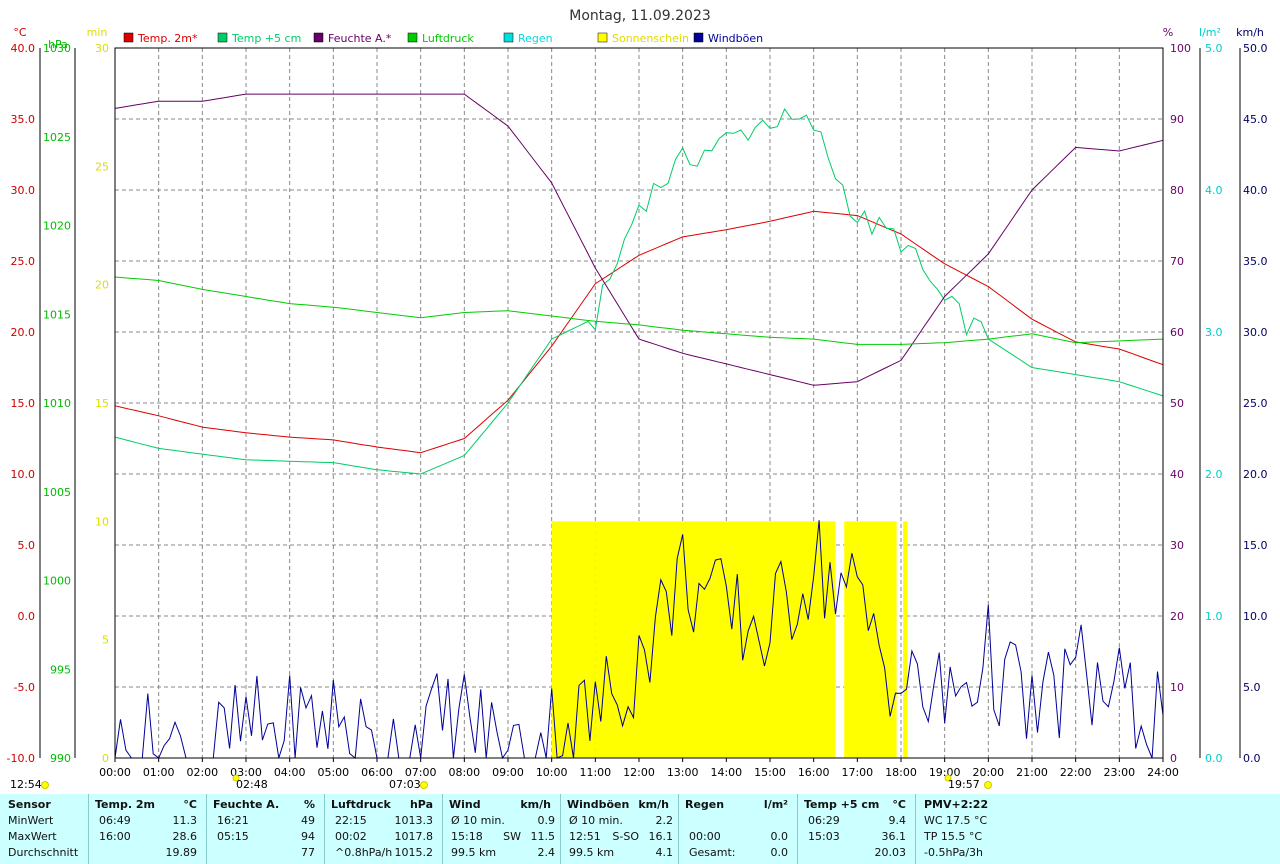 This screenshot has height=864, width=1280. Describe the element at coordinates (351, 820) in the screenshot. I see `summary-cell: 22:15` at that location.